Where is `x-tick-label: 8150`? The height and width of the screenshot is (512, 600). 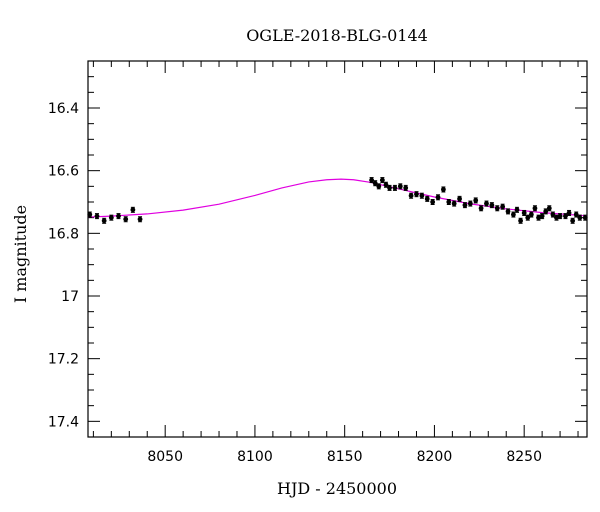 x-tick-label: 8150 is located at coordinates (345, 457).